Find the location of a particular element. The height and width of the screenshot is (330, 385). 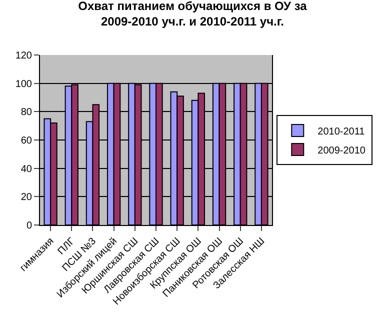

y-tick-label: 100 is located at coordinates (23, 84).